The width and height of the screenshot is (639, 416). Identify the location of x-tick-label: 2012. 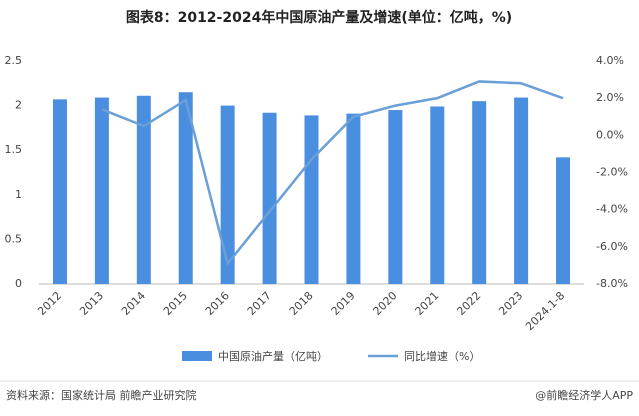
(49, 303).